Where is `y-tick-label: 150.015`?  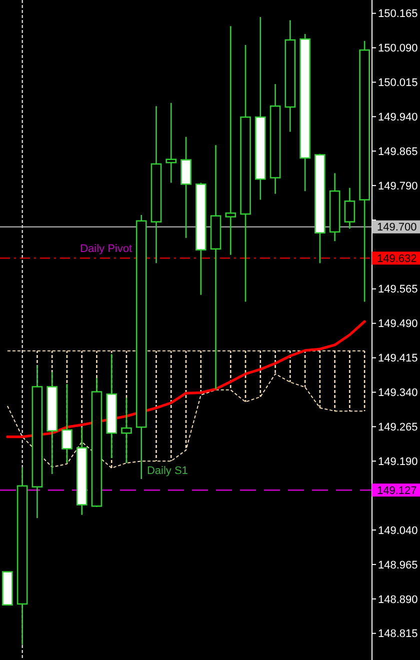
y-tick-label: 150.015 is located at coordinates (398, 83).